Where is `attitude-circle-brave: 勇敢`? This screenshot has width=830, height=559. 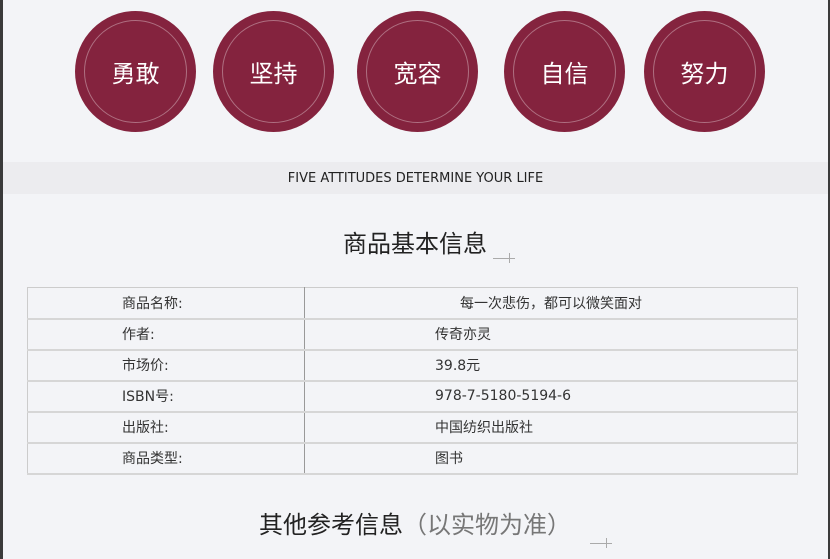 attitude-circle-brave: 勇敢 is located at coordinates (135, 71).